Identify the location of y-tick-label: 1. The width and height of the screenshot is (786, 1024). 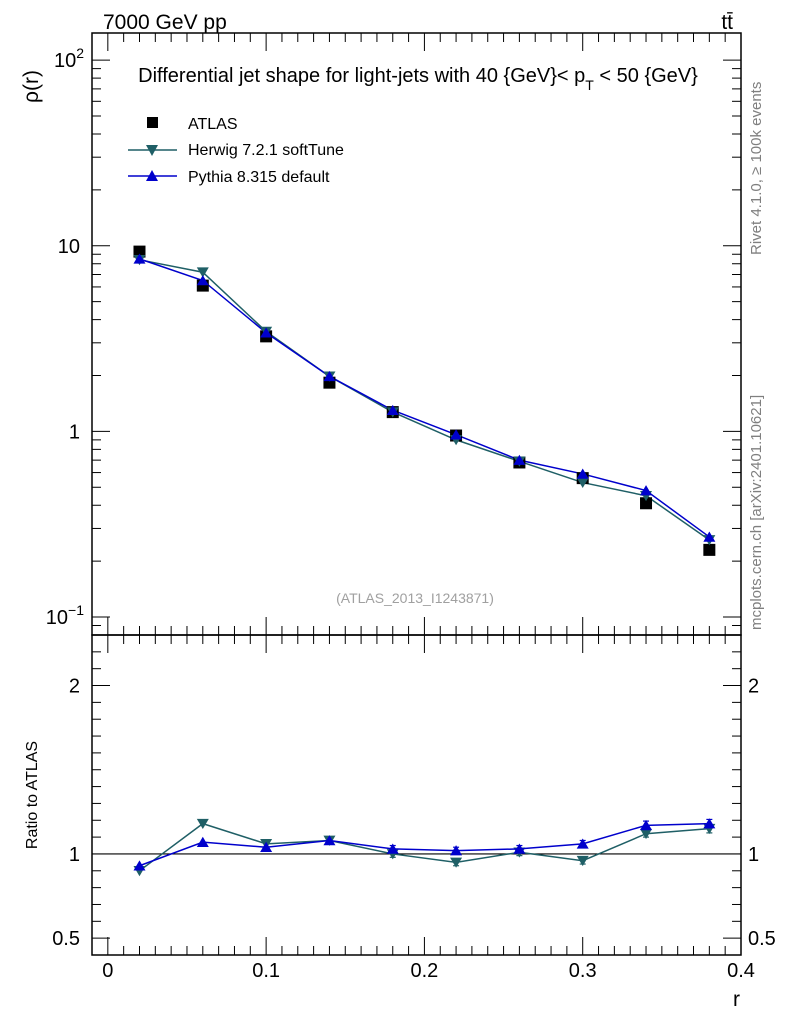
(74, 432).